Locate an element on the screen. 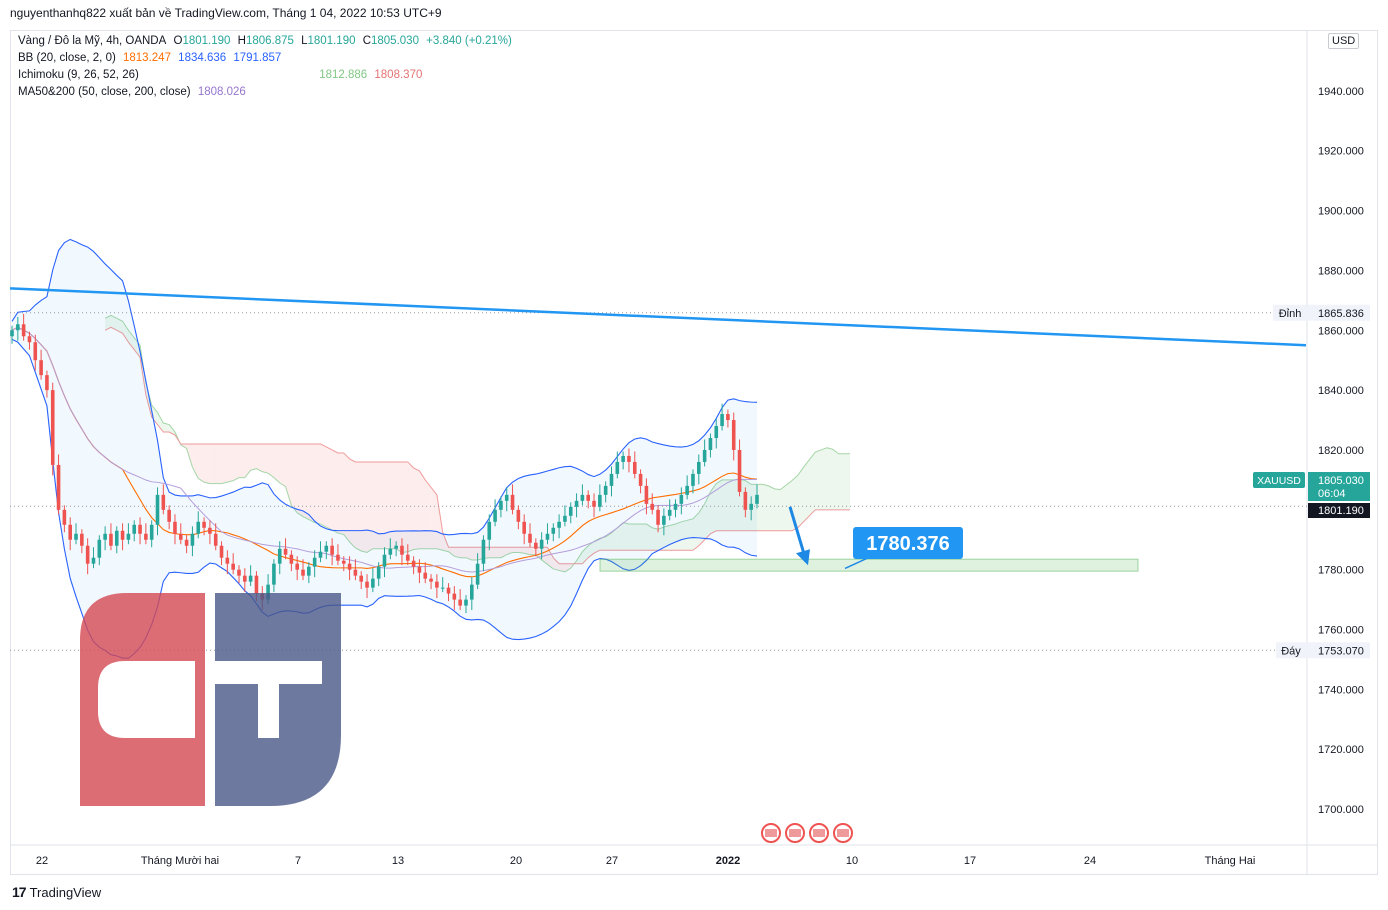 Image resolution: width=1388 pixels, height=910 pixels. last-price-bg is located at coordinates (1339, 486).